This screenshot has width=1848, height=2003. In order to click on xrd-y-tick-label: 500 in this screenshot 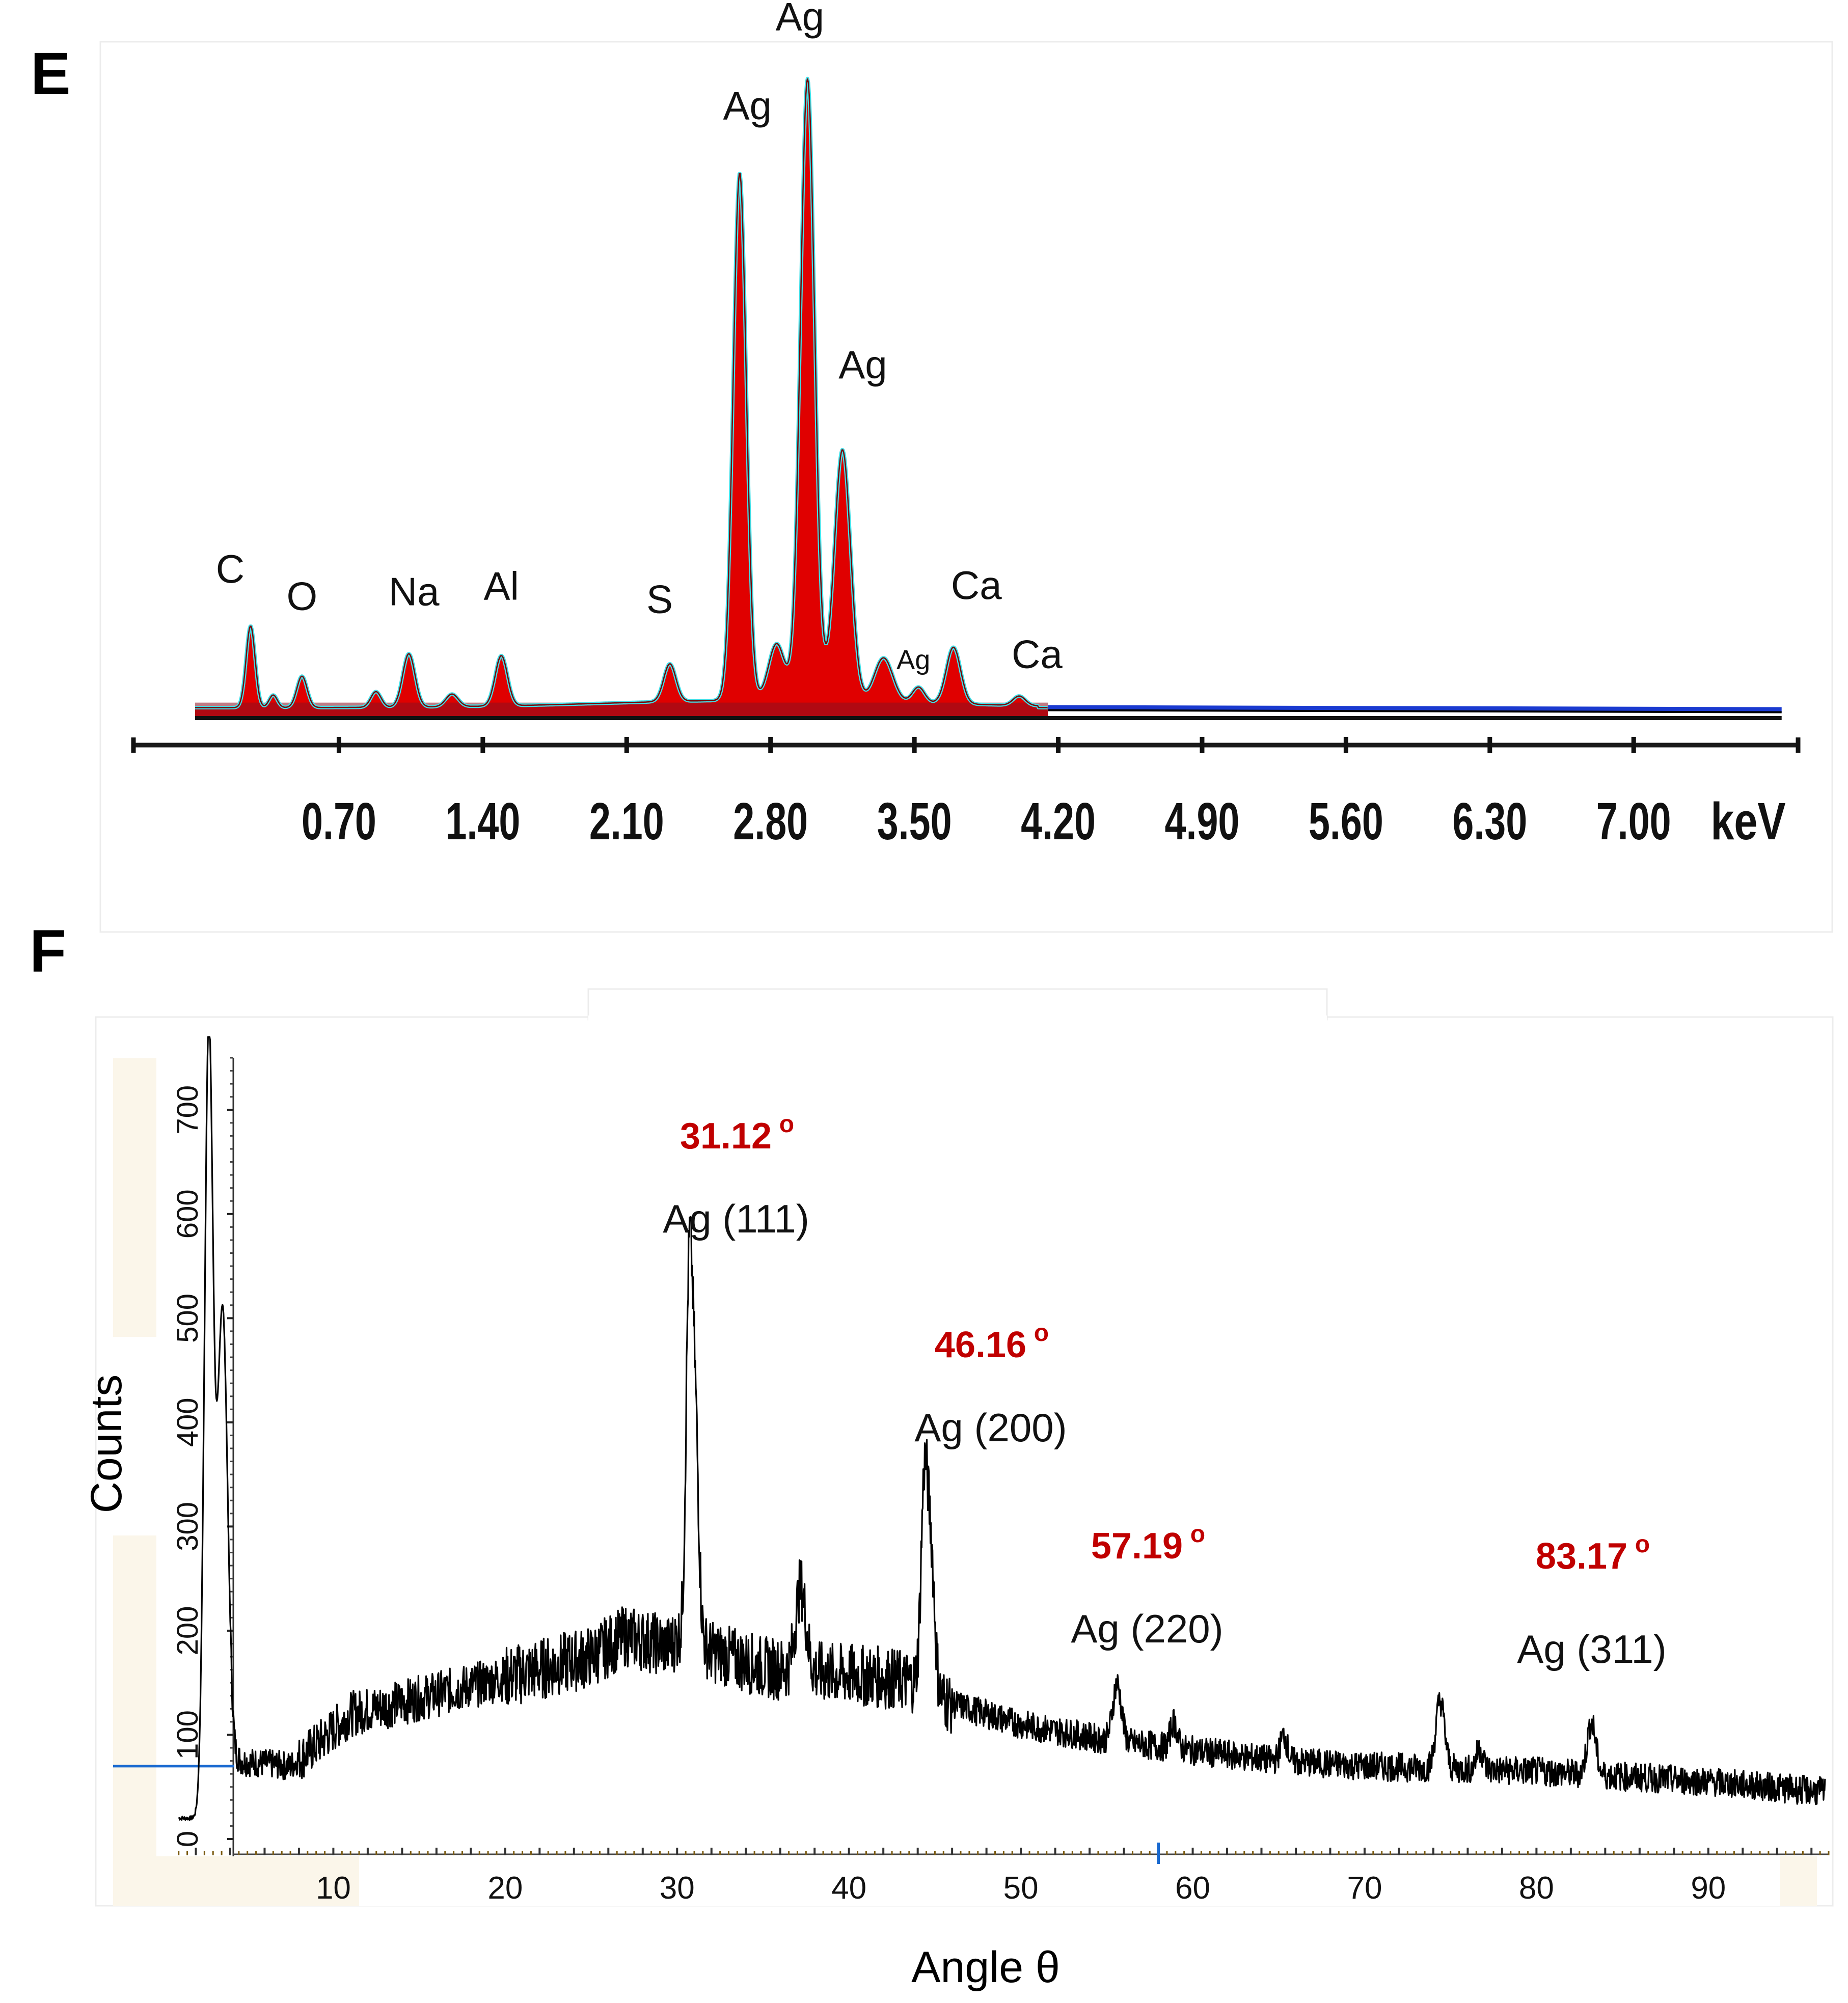, I will do `click(187, 1318)`.